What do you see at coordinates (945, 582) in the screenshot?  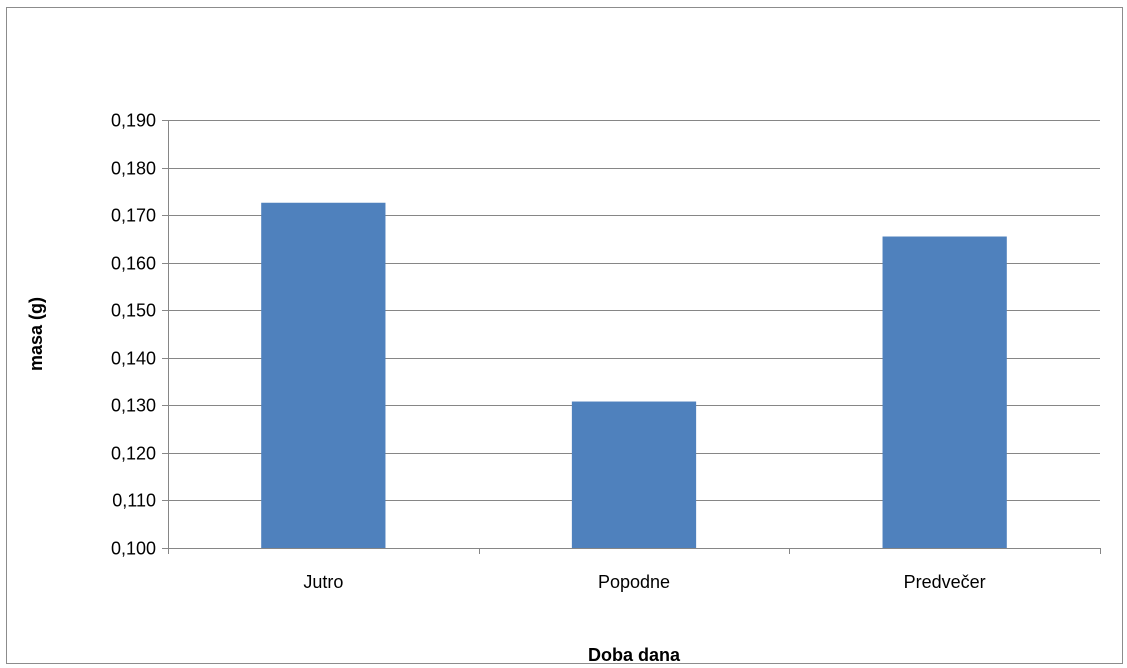 I see `x-tick-label: Predvečer` at bounding box center [945, 582].